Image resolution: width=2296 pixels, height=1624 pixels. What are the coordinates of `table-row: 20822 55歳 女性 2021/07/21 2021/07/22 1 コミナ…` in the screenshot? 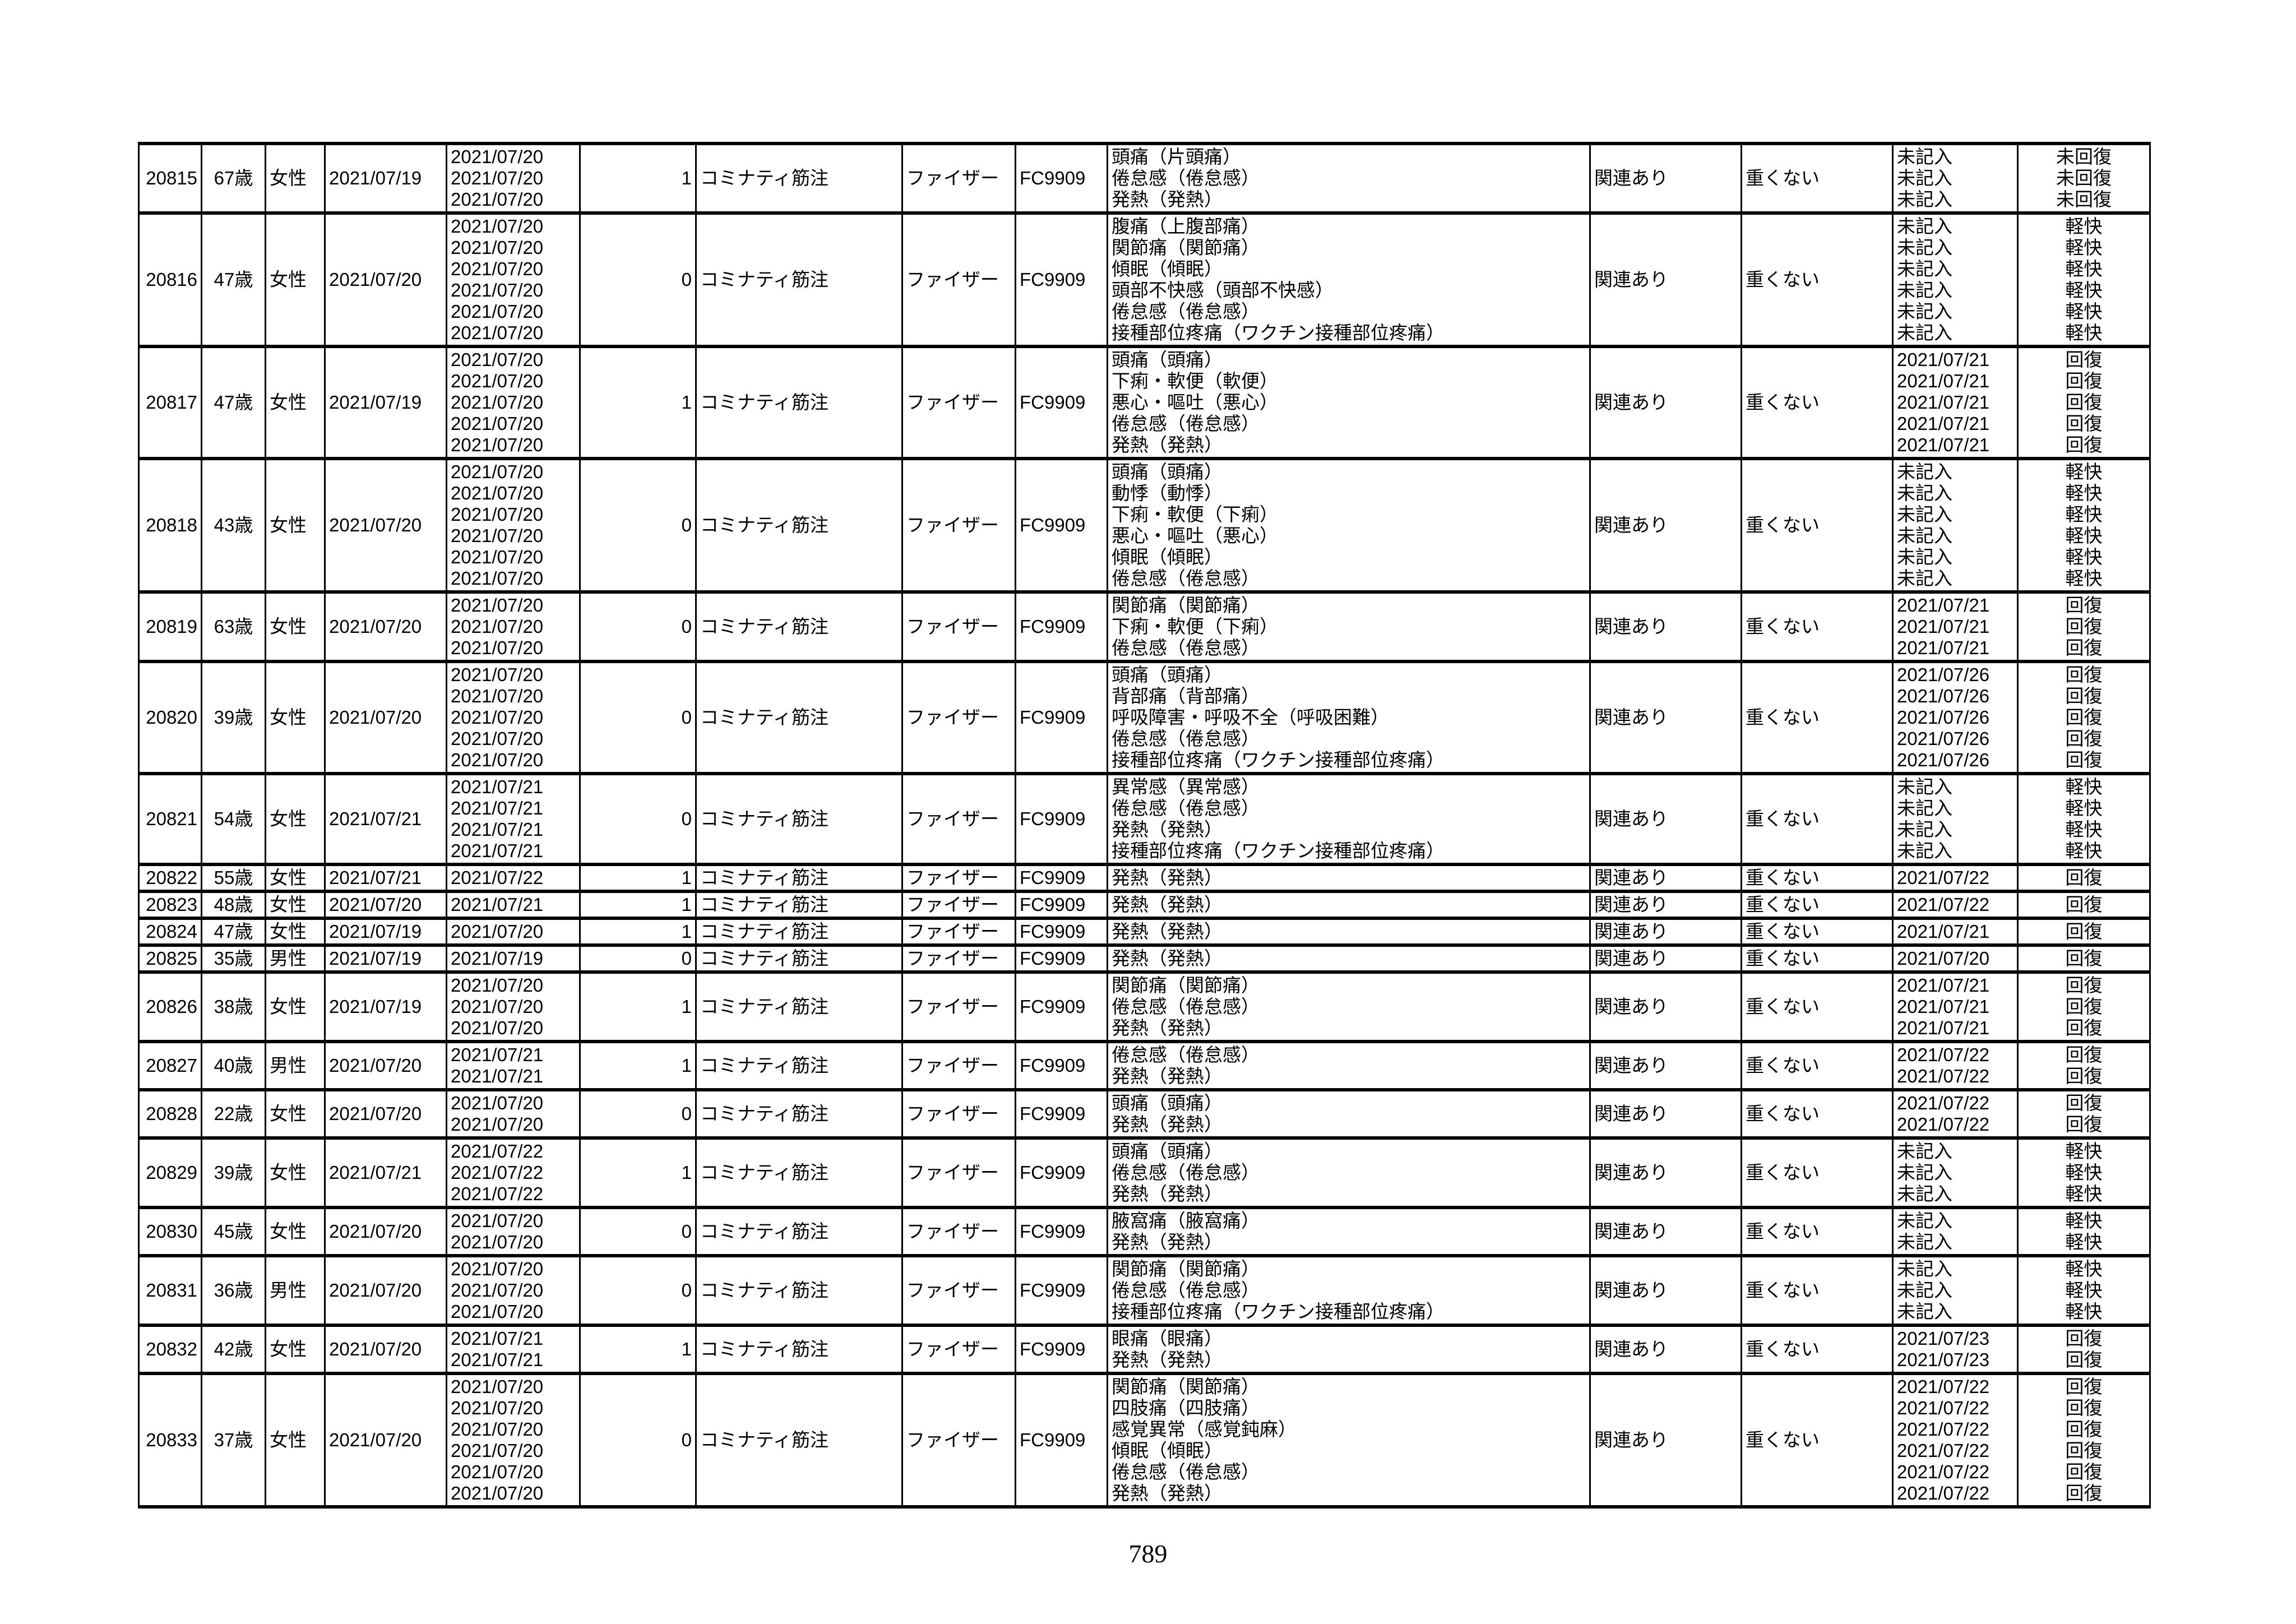 It's located at (1144, 878).